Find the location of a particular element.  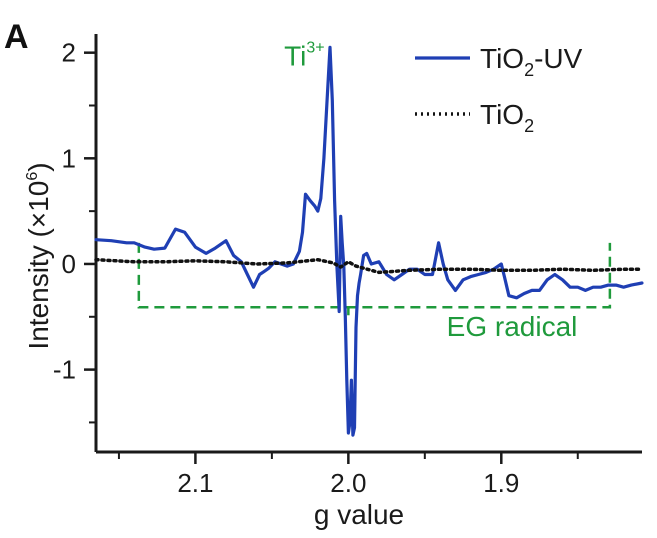

y-tick-label: 0 is located at coordinates (69, 264).